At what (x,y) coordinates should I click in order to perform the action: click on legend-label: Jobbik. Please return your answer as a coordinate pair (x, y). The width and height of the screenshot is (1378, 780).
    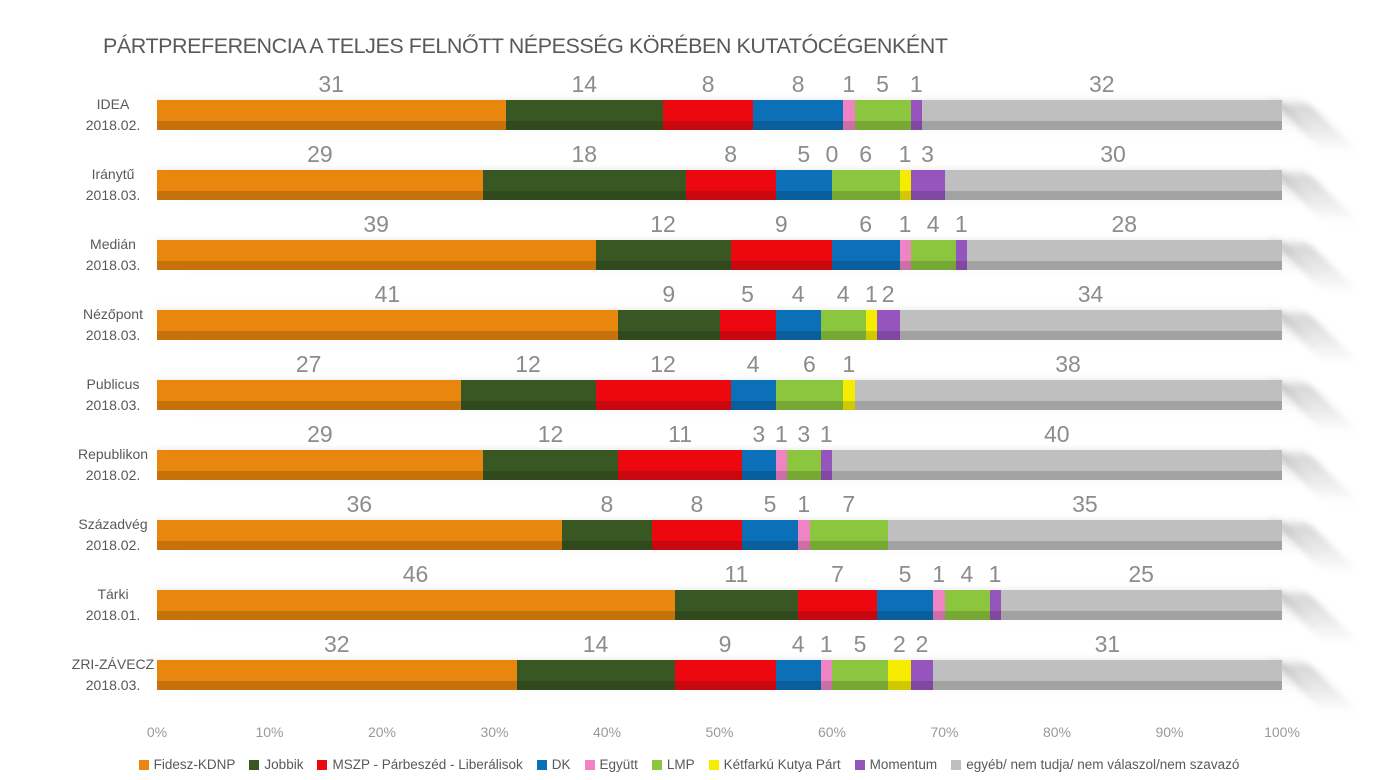
    Looking at the image, I should click on (284, 764).